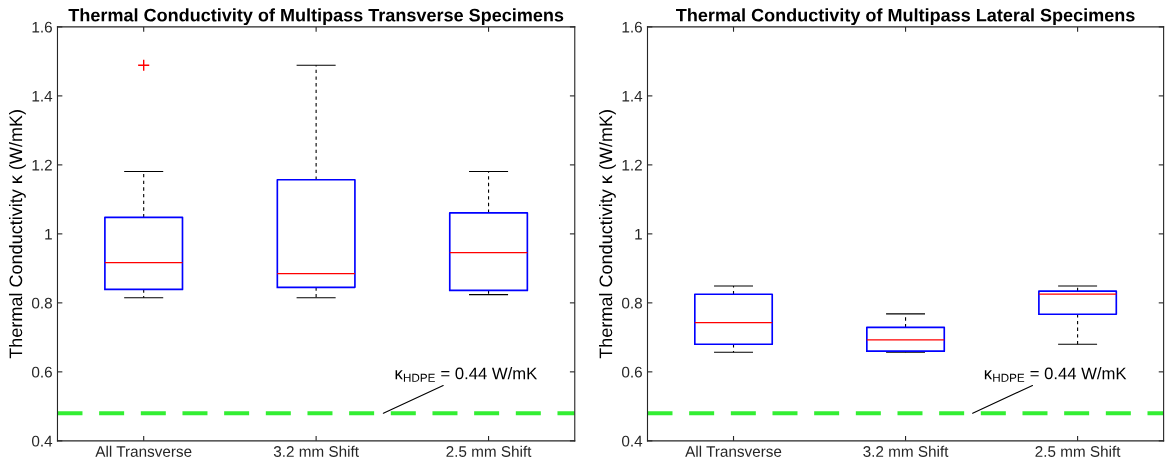 The height and width of the screenshot is (472, 1173). What do you see at coordinates (905, 17) in the screenshot?
I see `chart-title: Thermal Conductivity of Multipass Lateral Specimens` at bounding box center [905, 17].